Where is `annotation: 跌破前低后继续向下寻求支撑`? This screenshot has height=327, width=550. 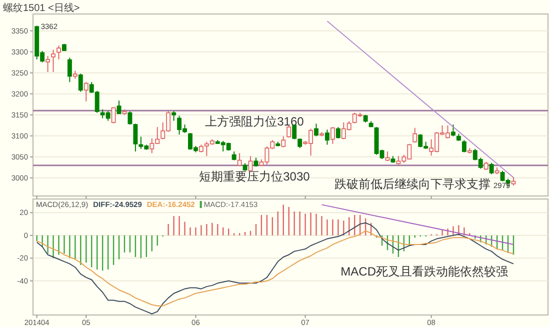
annotation: 跌破前低后继续向下寻求支撑 is located at coordinates (412, 184).